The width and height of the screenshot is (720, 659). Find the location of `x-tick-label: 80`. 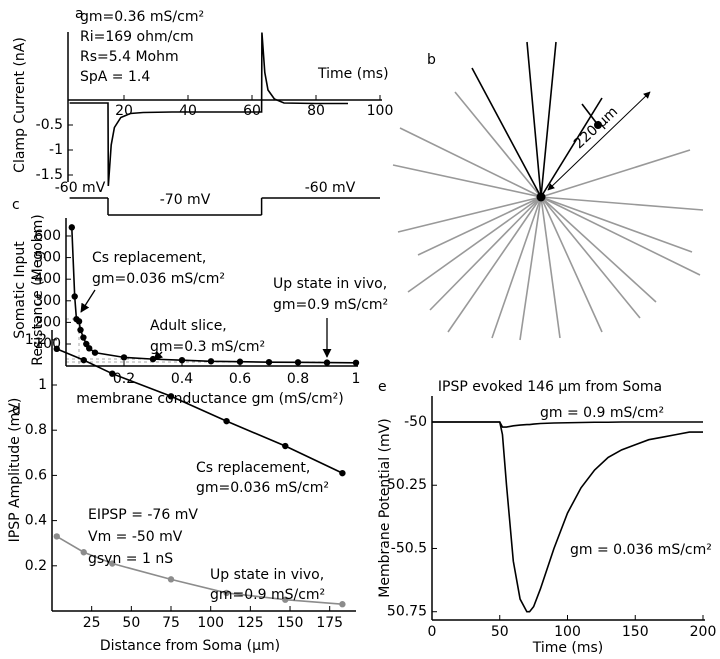

x-tick-label: 80 is located at coordinates (316, 111).